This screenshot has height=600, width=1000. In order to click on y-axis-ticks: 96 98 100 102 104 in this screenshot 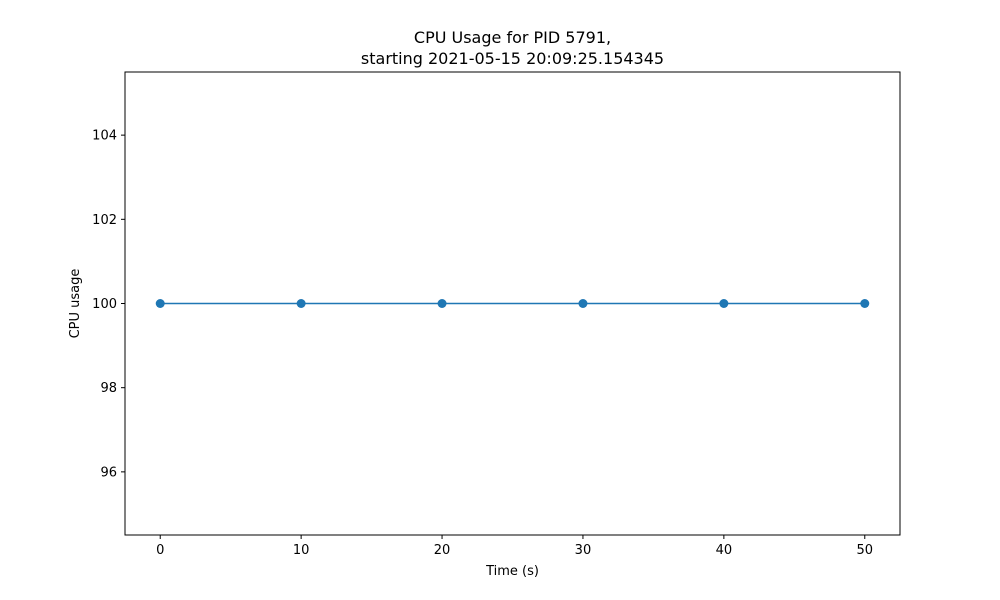, I will do `click(108, 304)`.